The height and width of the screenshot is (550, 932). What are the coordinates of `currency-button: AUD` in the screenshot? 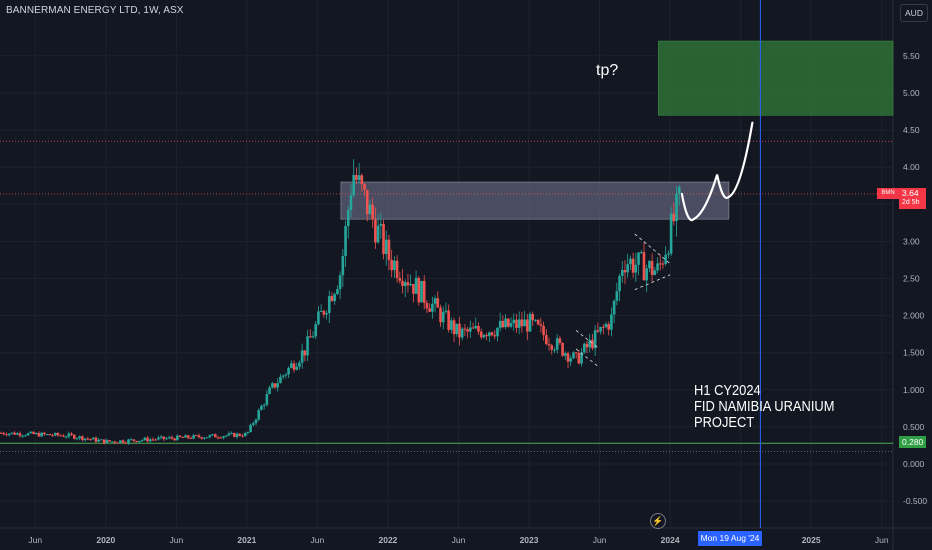 It's located at (914, 13).